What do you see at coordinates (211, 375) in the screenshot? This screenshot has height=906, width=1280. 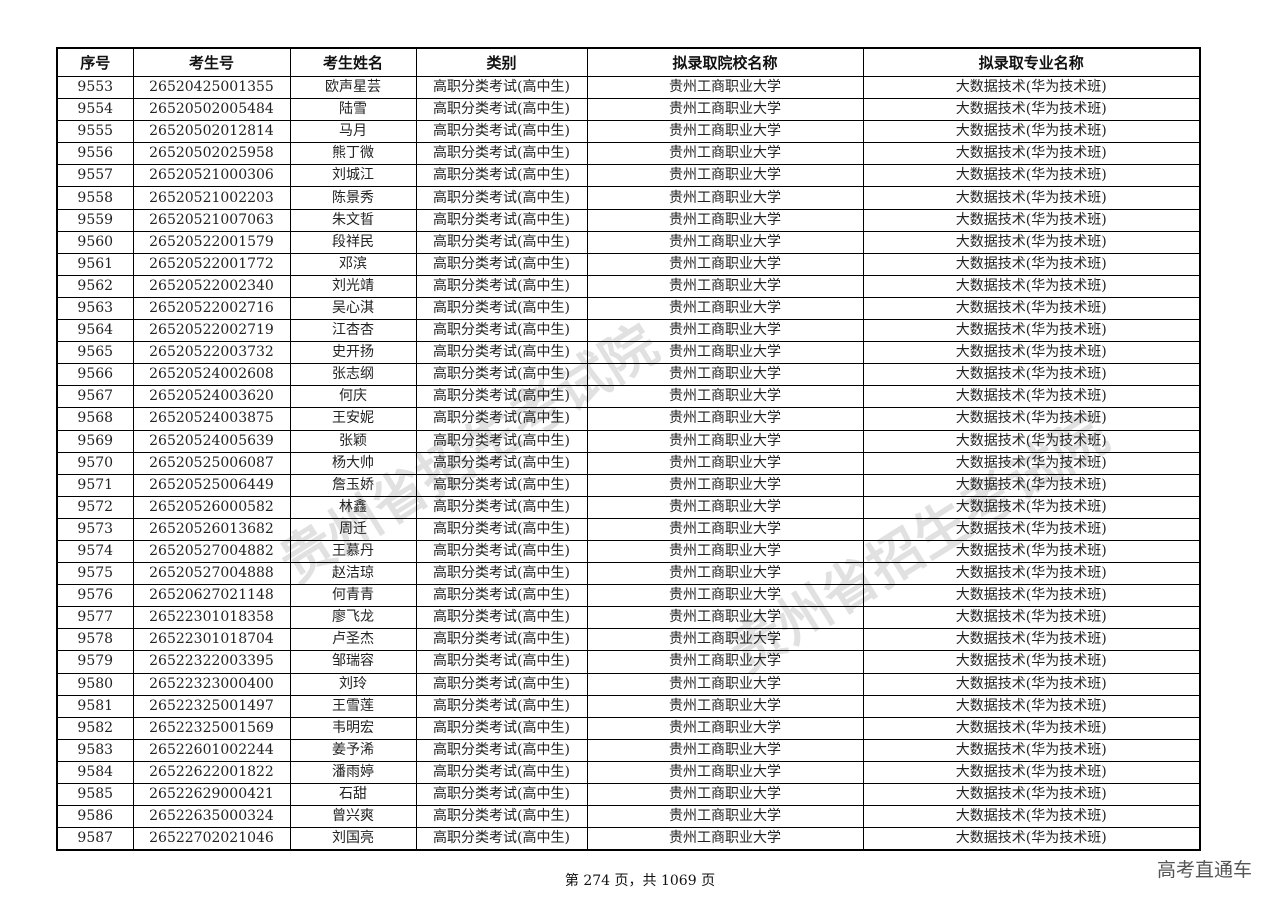 I see `cell-exam-id: 26520524002608` at bounding box center [211, 375].